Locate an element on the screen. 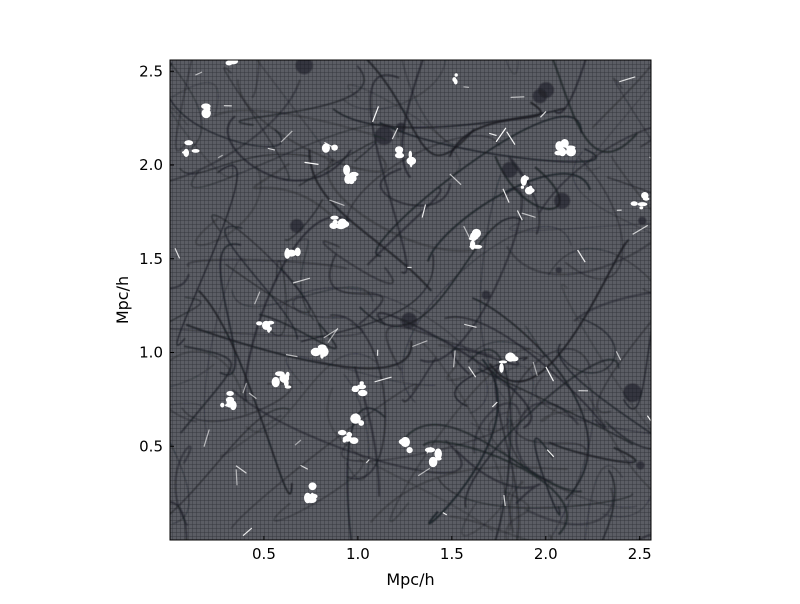 The height and width of the screenshot is (604, 800). y-tick-label: 1.0 is located at coordinates (151, 353).